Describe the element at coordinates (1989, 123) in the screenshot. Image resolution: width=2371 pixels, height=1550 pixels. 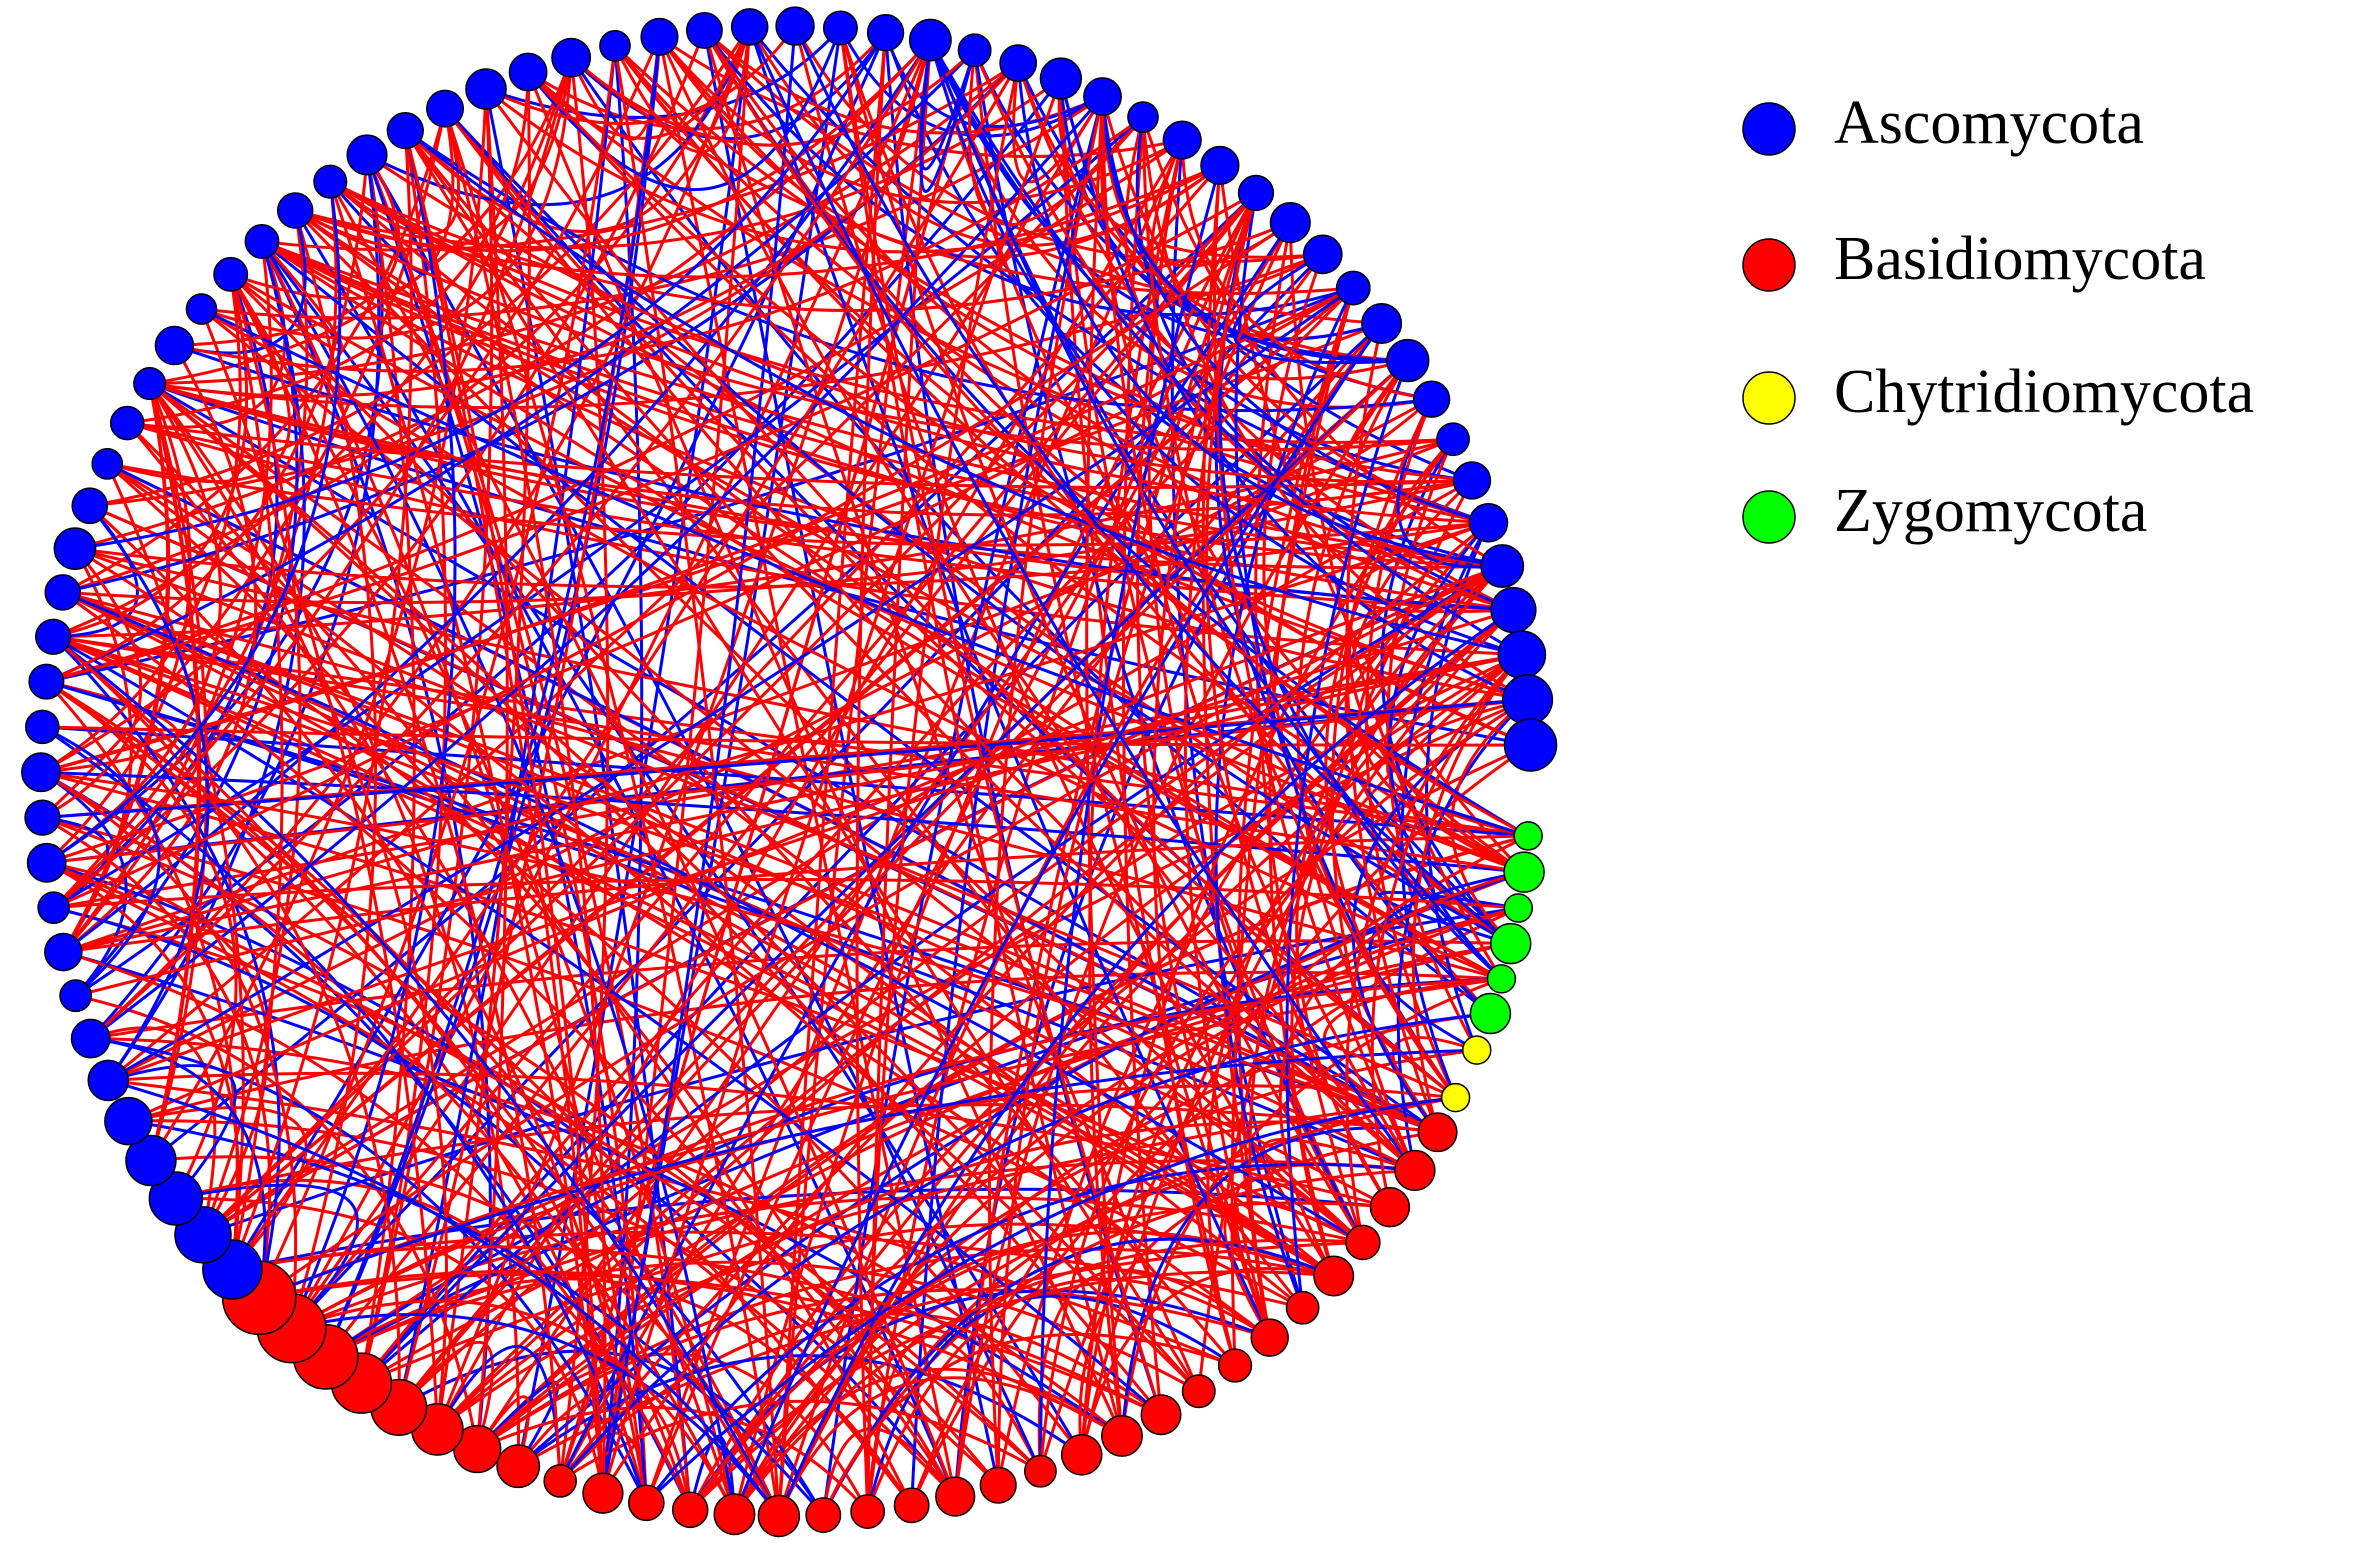
I see `legend-label: Ascomycota` at that location.